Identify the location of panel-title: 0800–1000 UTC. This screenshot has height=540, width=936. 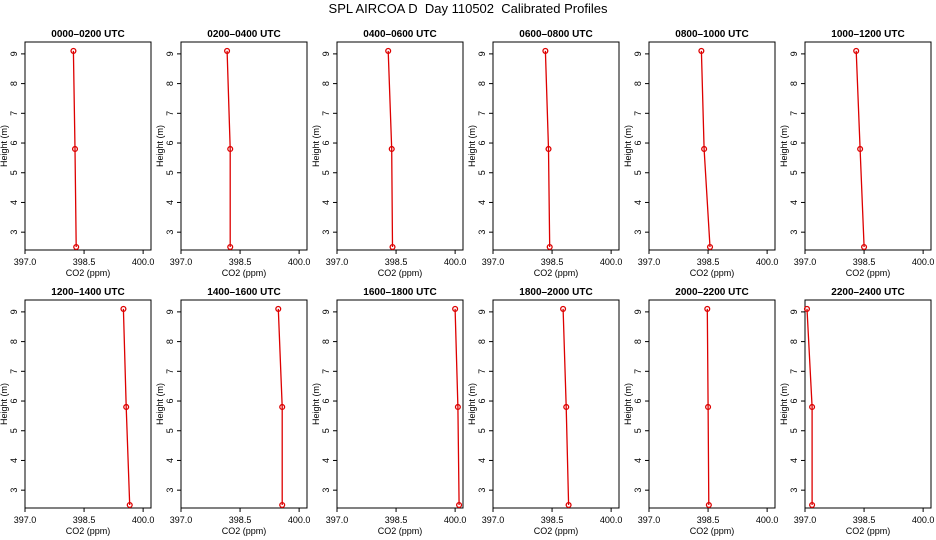
(711, 34).